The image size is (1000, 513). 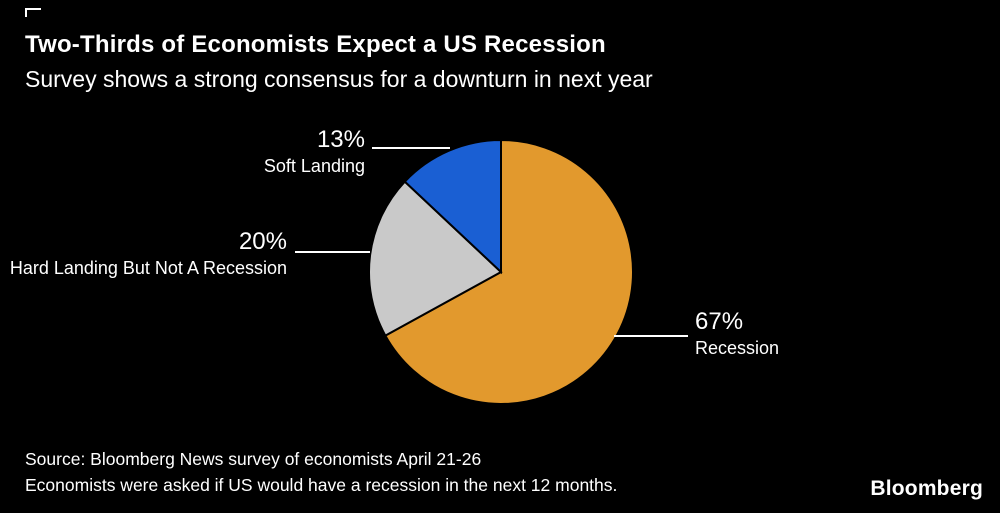 I want to click on leader-line-recession, so click(x=651, y=336).